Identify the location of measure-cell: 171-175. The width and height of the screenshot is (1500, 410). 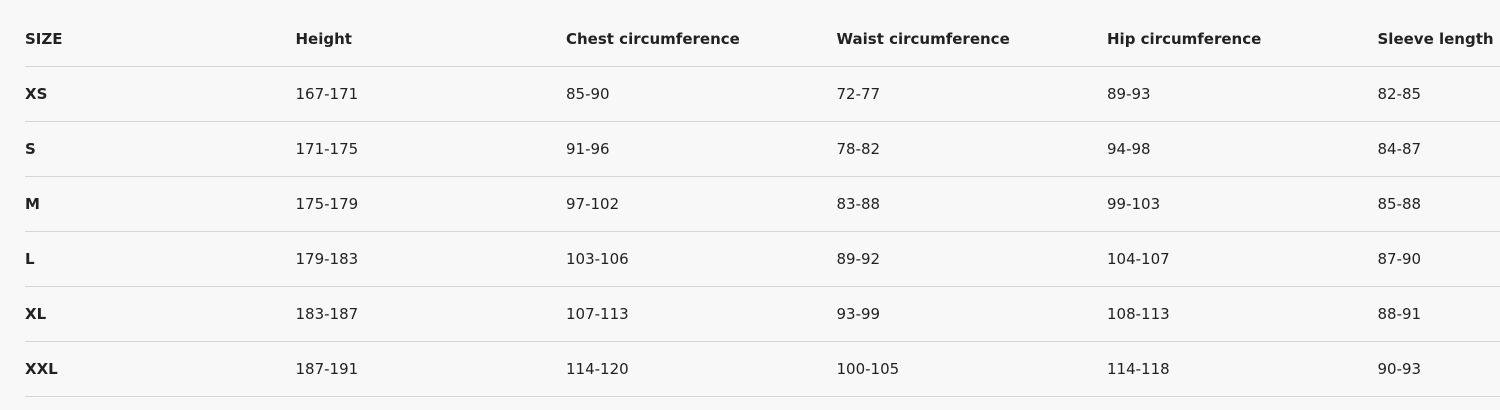
(430, 149).